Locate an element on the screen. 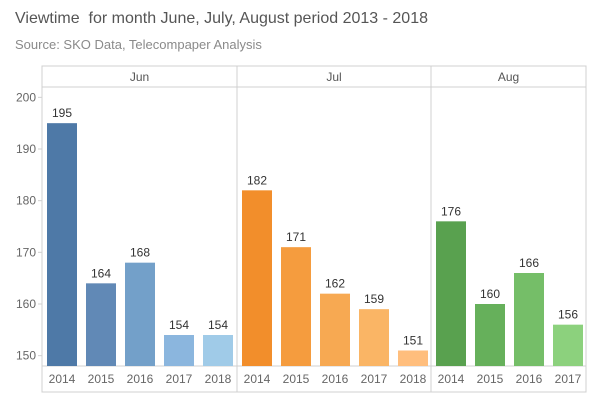 This screenshot has width=600, height=400. data-label: 195 is located at coordinates (62, 113).